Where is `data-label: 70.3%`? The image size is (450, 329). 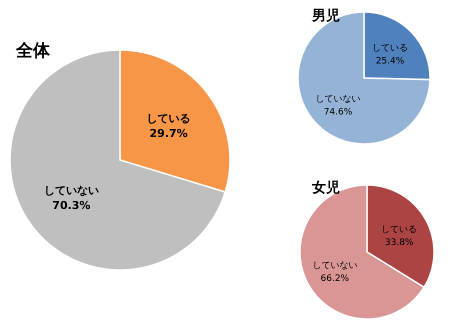
data-label: 70.3% is located at coordinates (71, 205).